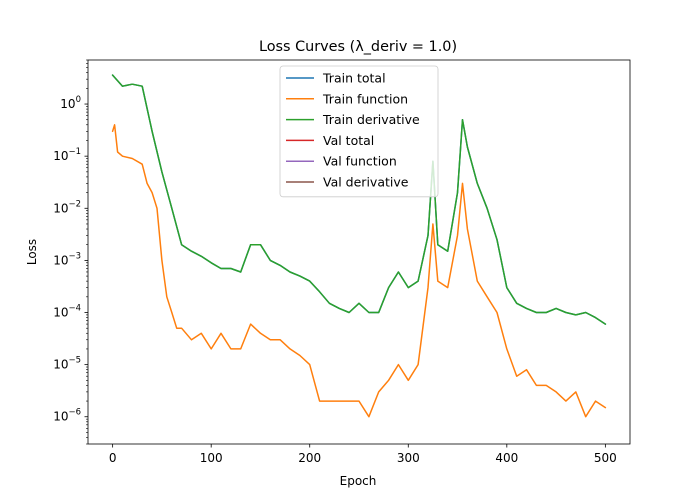 This screenshot has height=504, width=700. What do you see at coordinates (309, 458) in the screenshot?
I see `x-tick-label: 200` at bounding box center [309, 458].